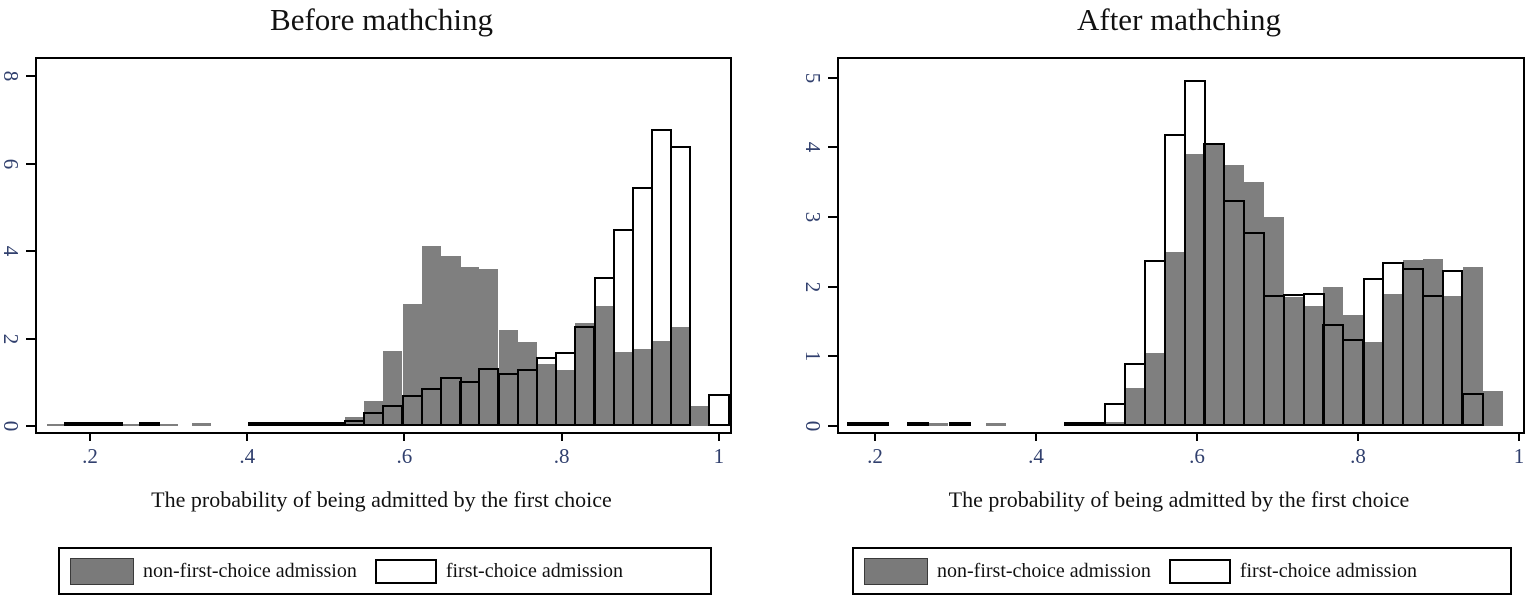  What do you see at coordinates (381, 19) in the screenshot?
I see `chart-title-before: Before mathching` at bounding box center [381, 19].